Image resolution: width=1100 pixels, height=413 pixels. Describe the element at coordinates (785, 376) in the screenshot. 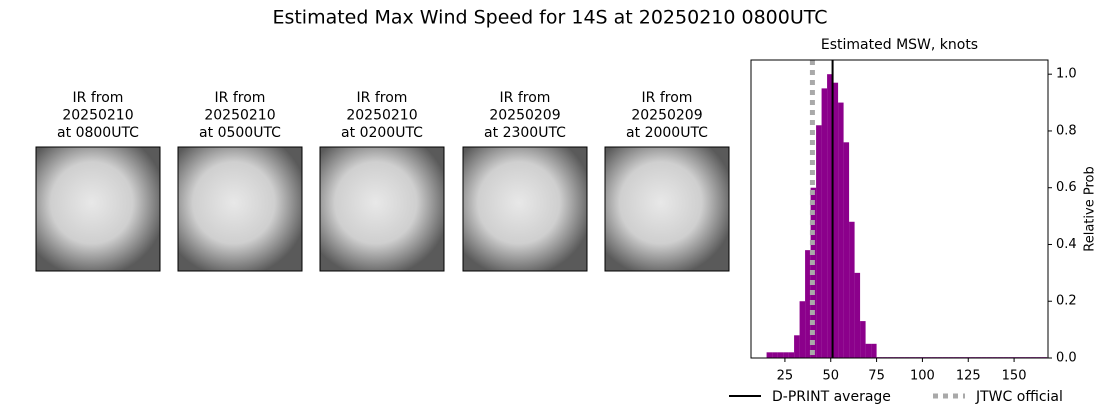

I see `x-tick-label: 25` at that location.